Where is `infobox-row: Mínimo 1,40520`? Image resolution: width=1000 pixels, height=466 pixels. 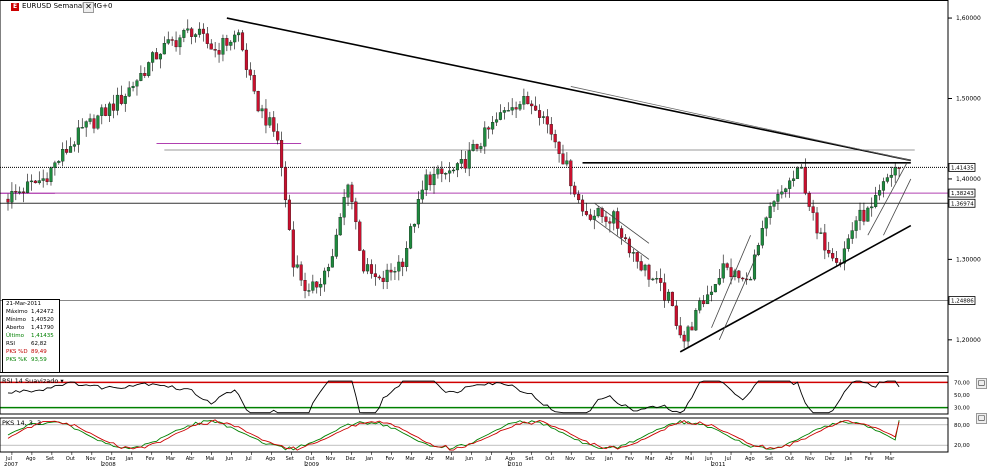
infobox-row: Mínimo 1,40520 is located at coordinates (31, 320).